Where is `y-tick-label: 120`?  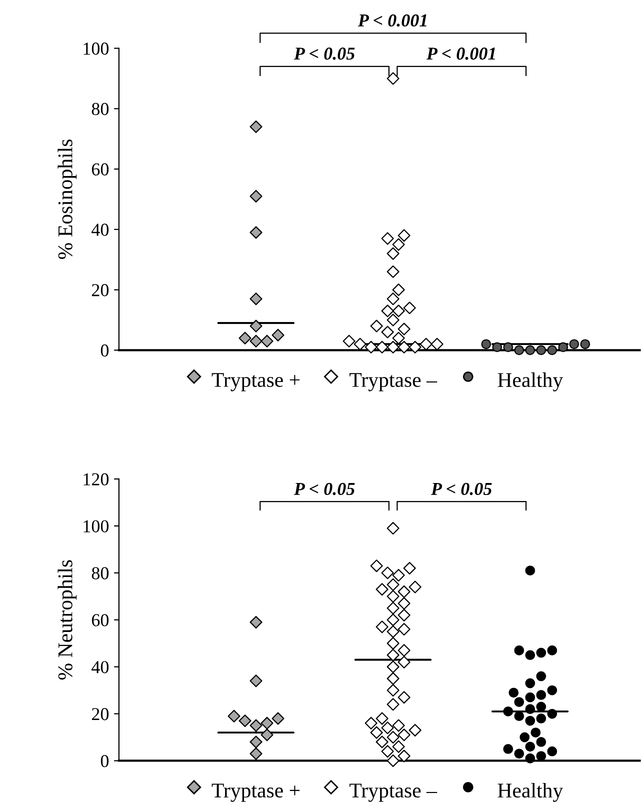
y-tick-label: 120 is located at coordinates (96, 479).